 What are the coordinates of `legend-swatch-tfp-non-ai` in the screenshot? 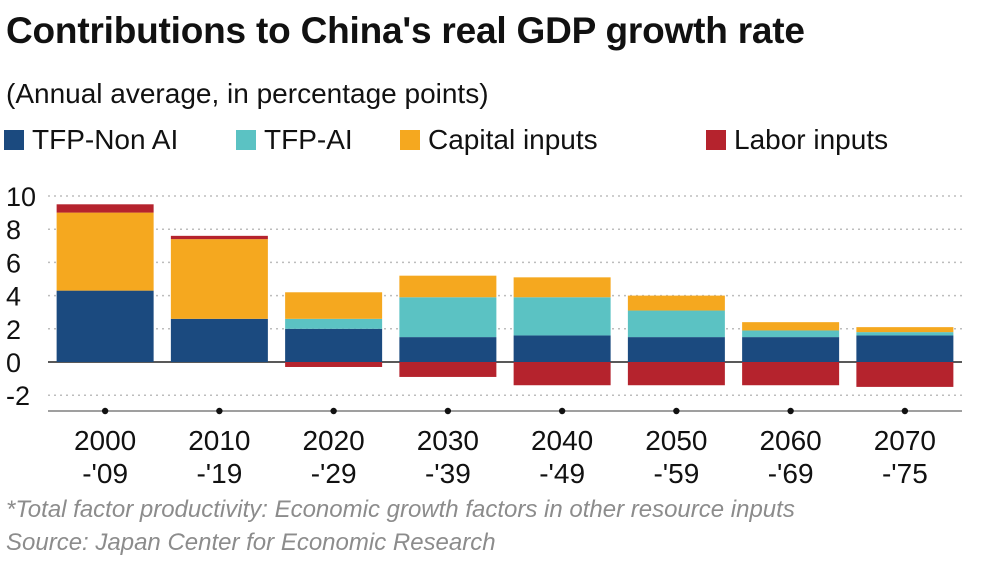 It's located at (14, 140).